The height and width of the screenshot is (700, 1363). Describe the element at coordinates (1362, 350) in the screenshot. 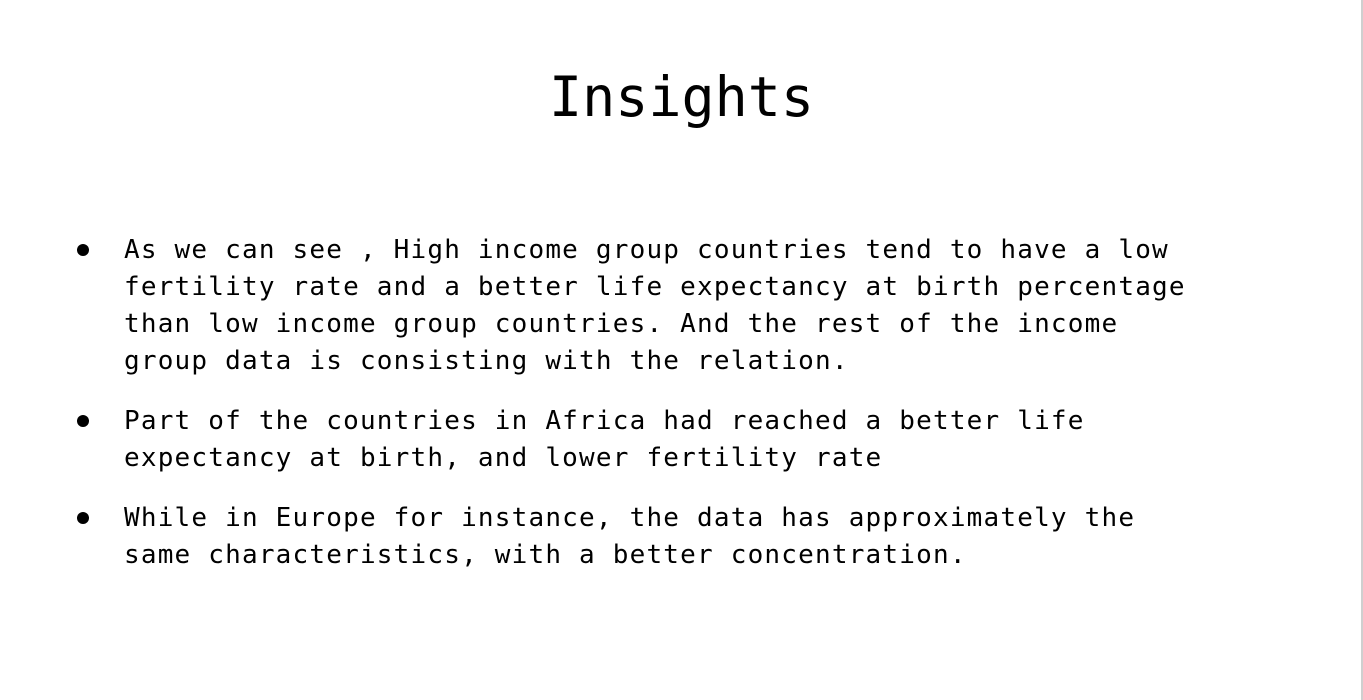

I see `slide-edge-divider` at that location.